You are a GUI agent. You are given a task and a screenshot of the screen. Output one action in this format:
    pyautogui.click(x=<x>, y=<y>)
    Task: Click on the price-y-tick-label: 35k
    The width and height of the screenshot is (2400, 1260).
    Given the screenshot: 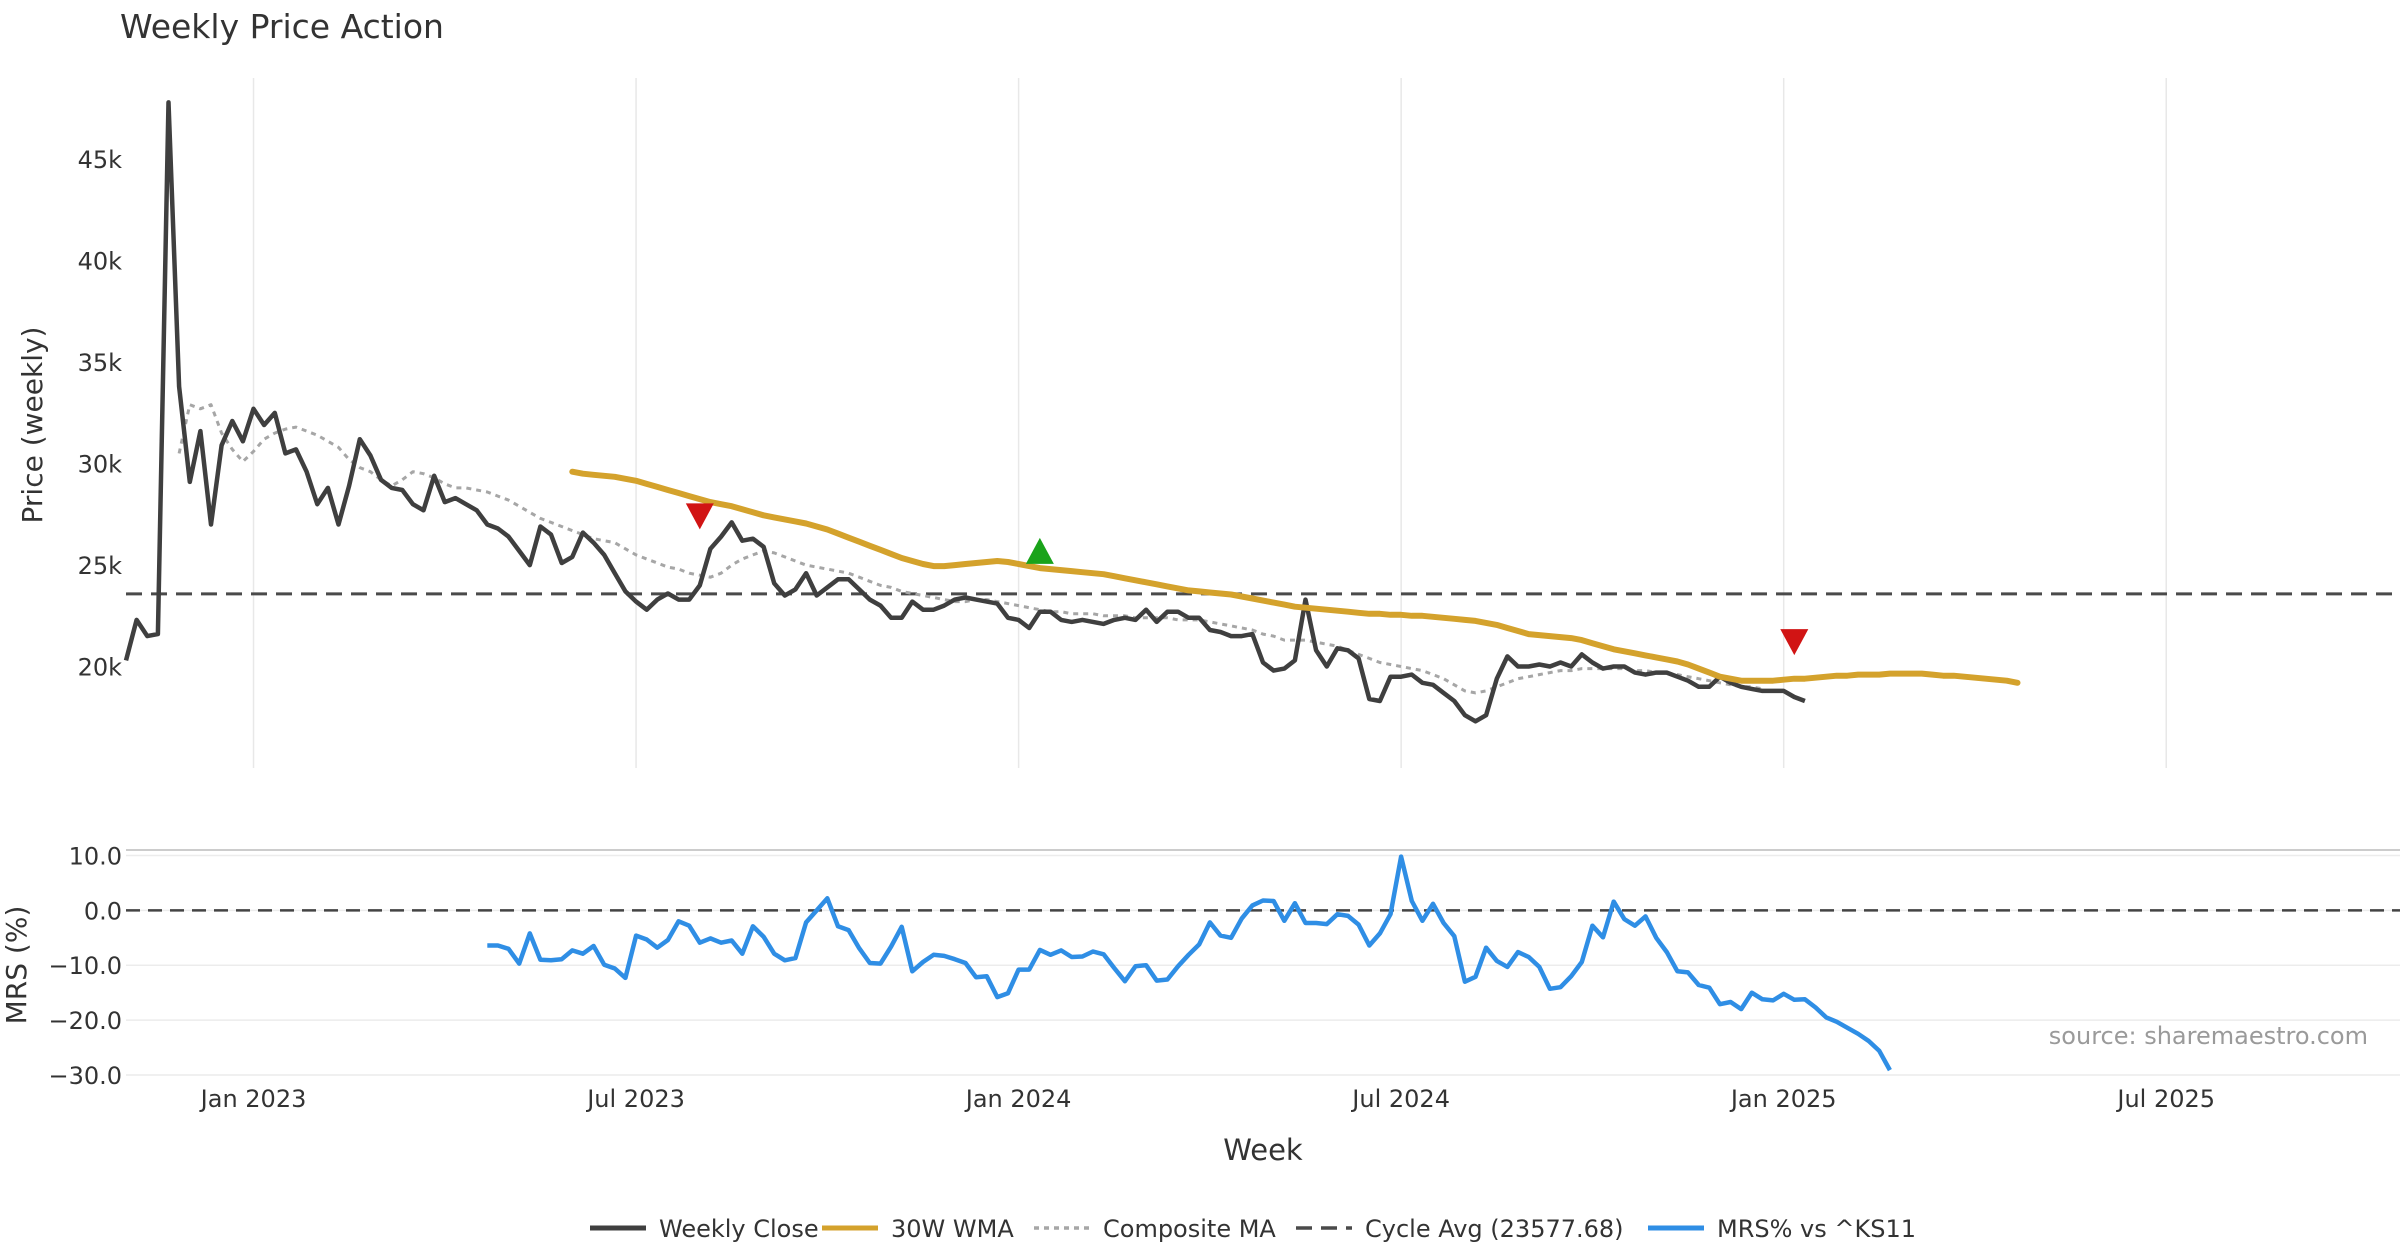 What is the action you would take?
    pyautogui.click(x=100, y=363)
    